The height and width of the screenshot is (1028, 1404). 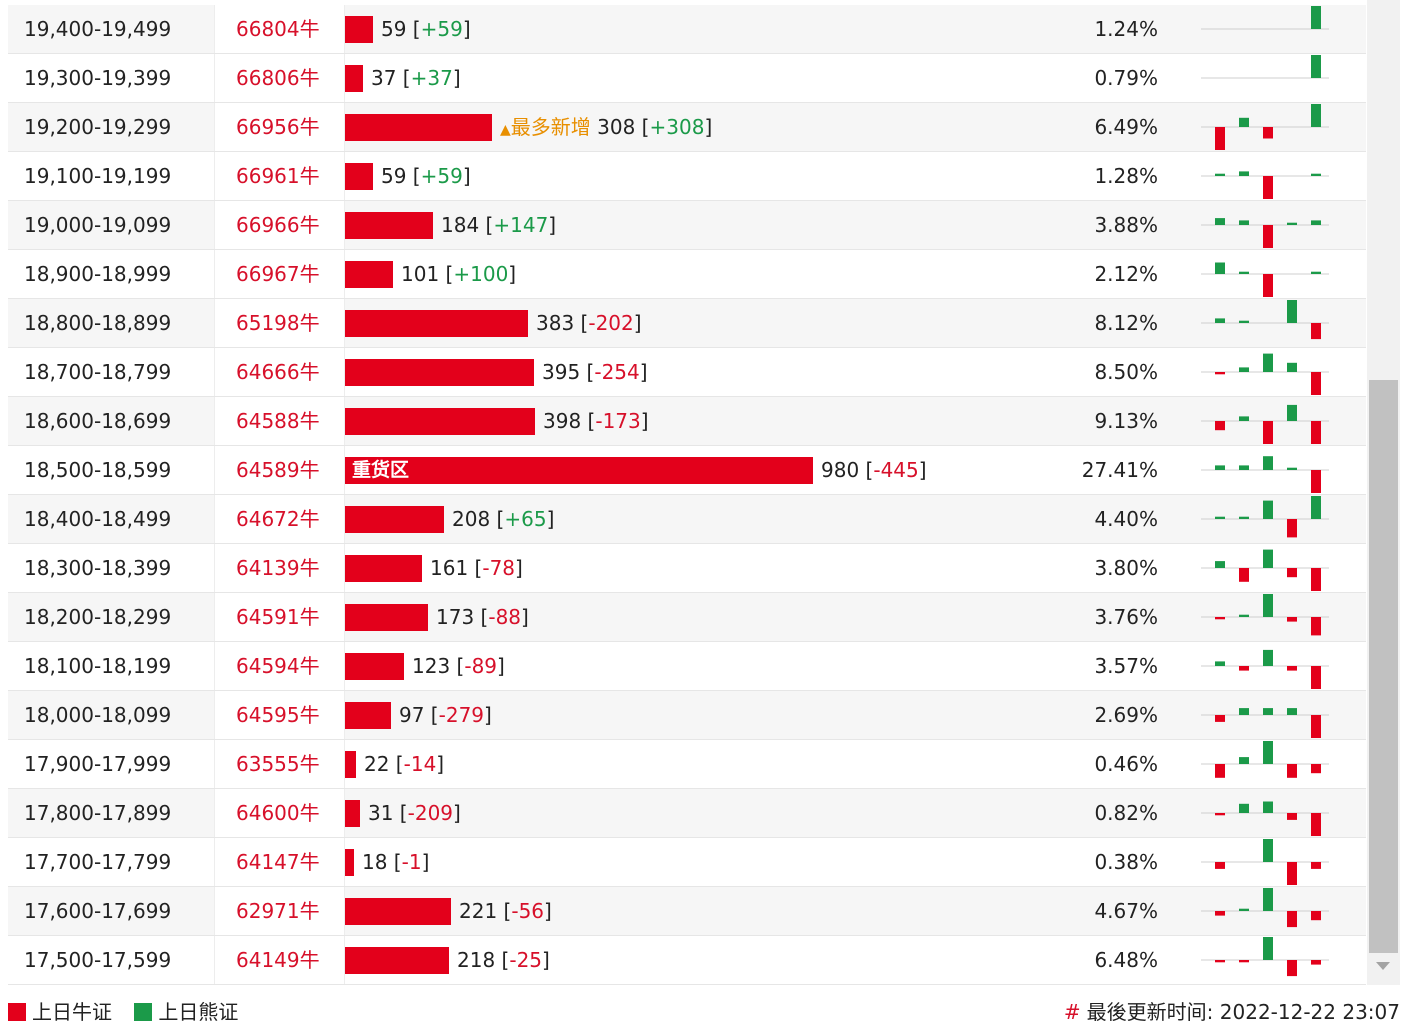 What do you see at coordinates (715, 470) in the screenshot?
I see `count-bar-cell: 重货区 980 [-445]` at bounding box center [715, 470].